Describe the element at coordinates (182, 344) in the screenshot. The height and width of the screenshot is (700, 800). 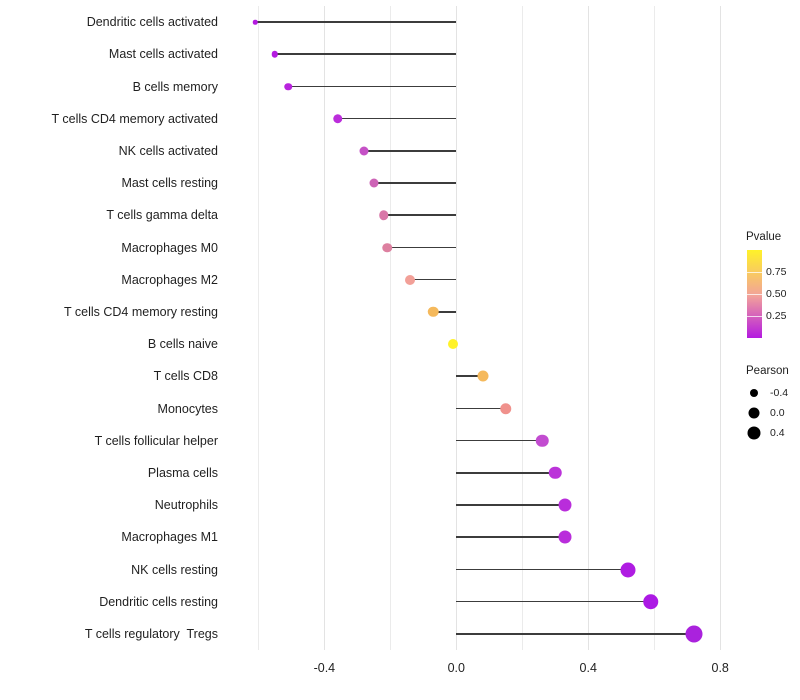
I see `y-axis-tick-label: B cells naive` at that location.